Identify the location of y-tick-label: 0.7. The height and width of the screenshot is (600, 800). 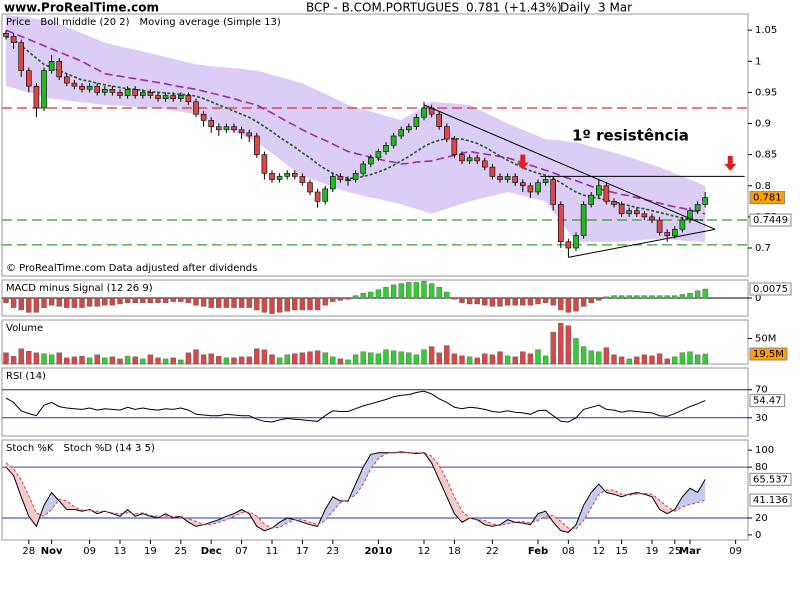
(763, 248).